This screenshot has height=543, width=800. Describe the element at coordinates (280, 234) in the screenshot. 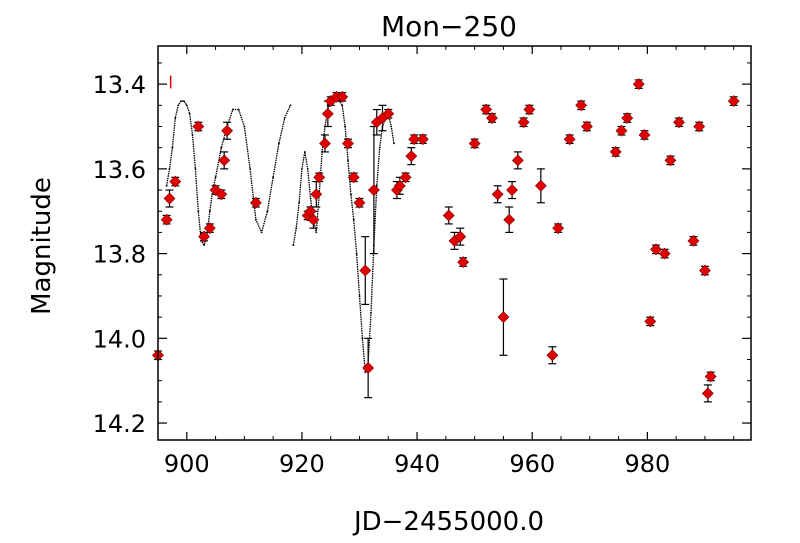

I see `photometry-curve` at that location.